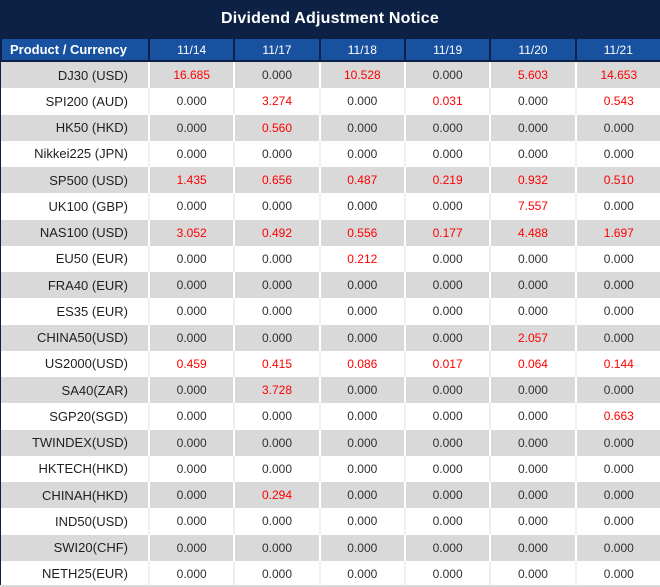  I want to click on value-cell: 0.031, so click(448, 101).